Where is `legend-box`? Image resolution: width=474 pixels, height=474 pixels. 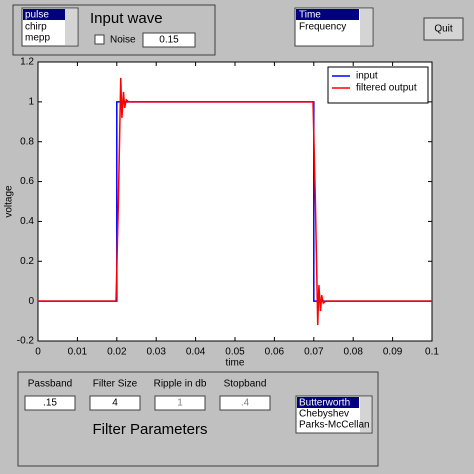 legend-box is located at coordinates (378, 85).